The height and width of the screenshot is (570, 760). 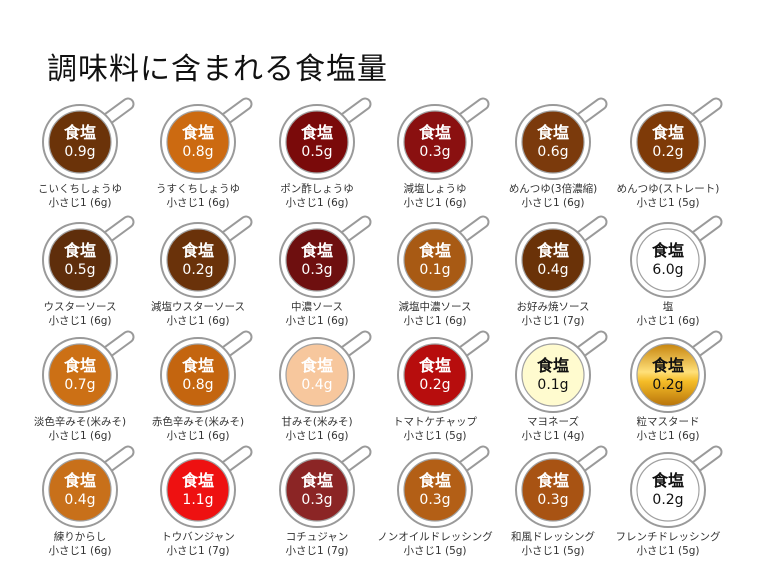 I want to click on seasoning-item: 食塩 0.3g 中濃ソース 小さじ1 (6g), so click(x=317, y=270).